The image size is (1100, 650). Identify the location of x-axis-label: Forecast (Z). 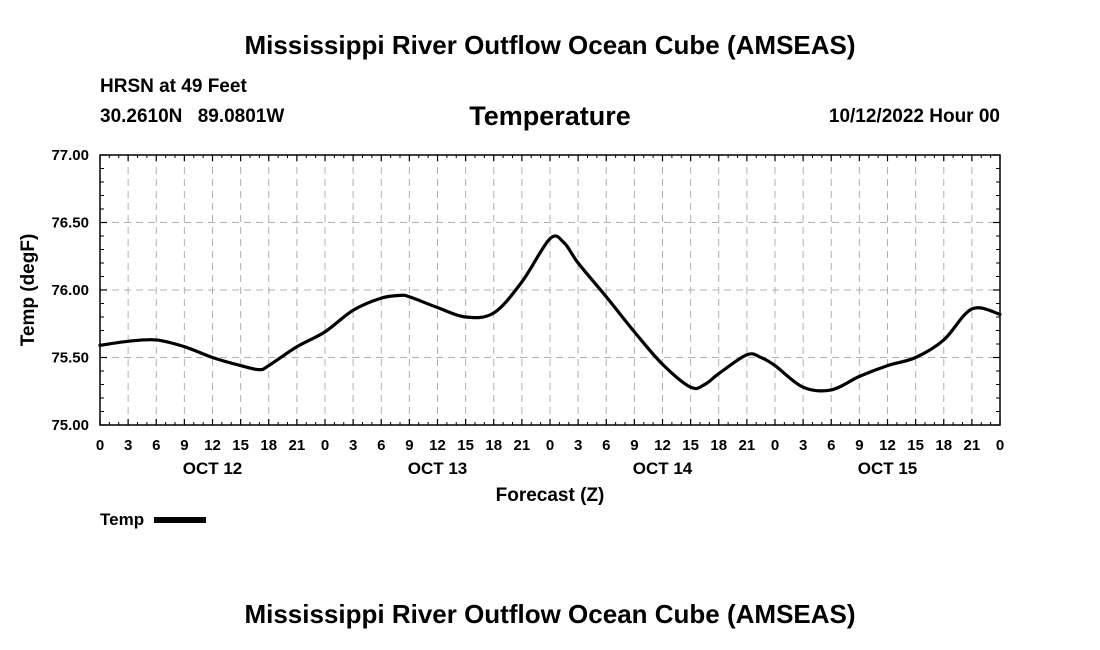
(550, 495).